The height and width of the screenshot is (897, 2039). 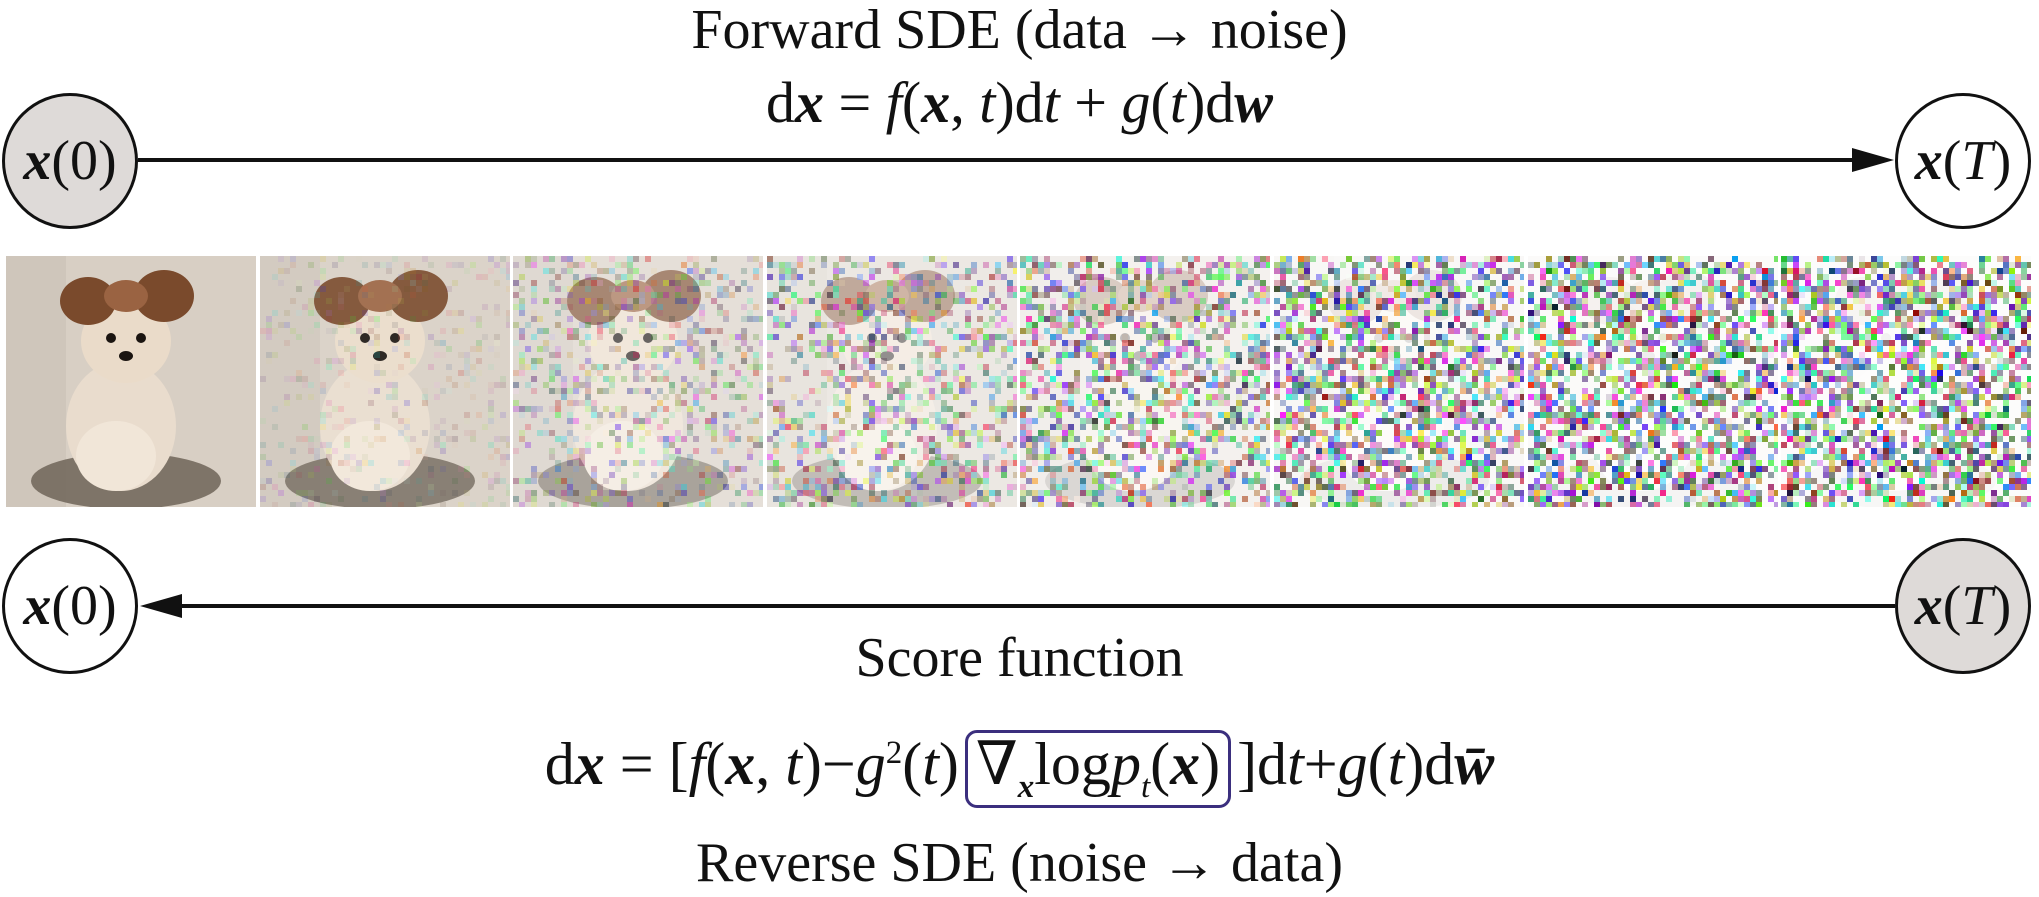 What do you see at coordinates (1253, 102) in the screenshot?
I see `eq-w: w` at bounding box center [1253, 102].